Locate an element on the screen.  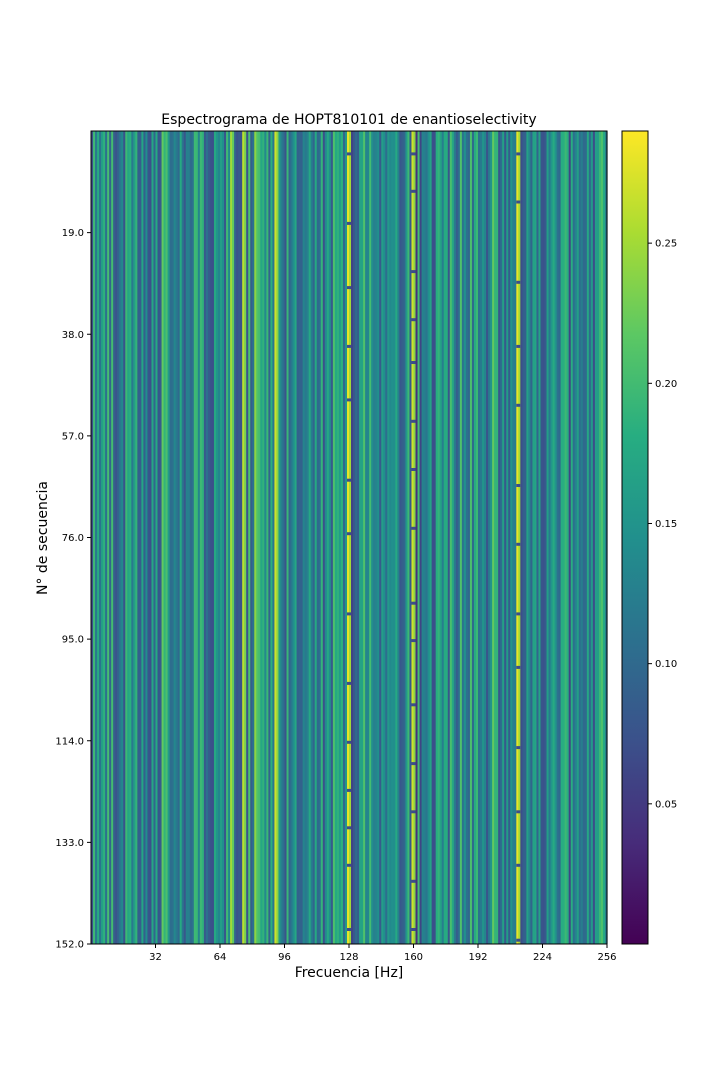
colorbar-tick-label: 0.05 is located at coordinates (666, 804).